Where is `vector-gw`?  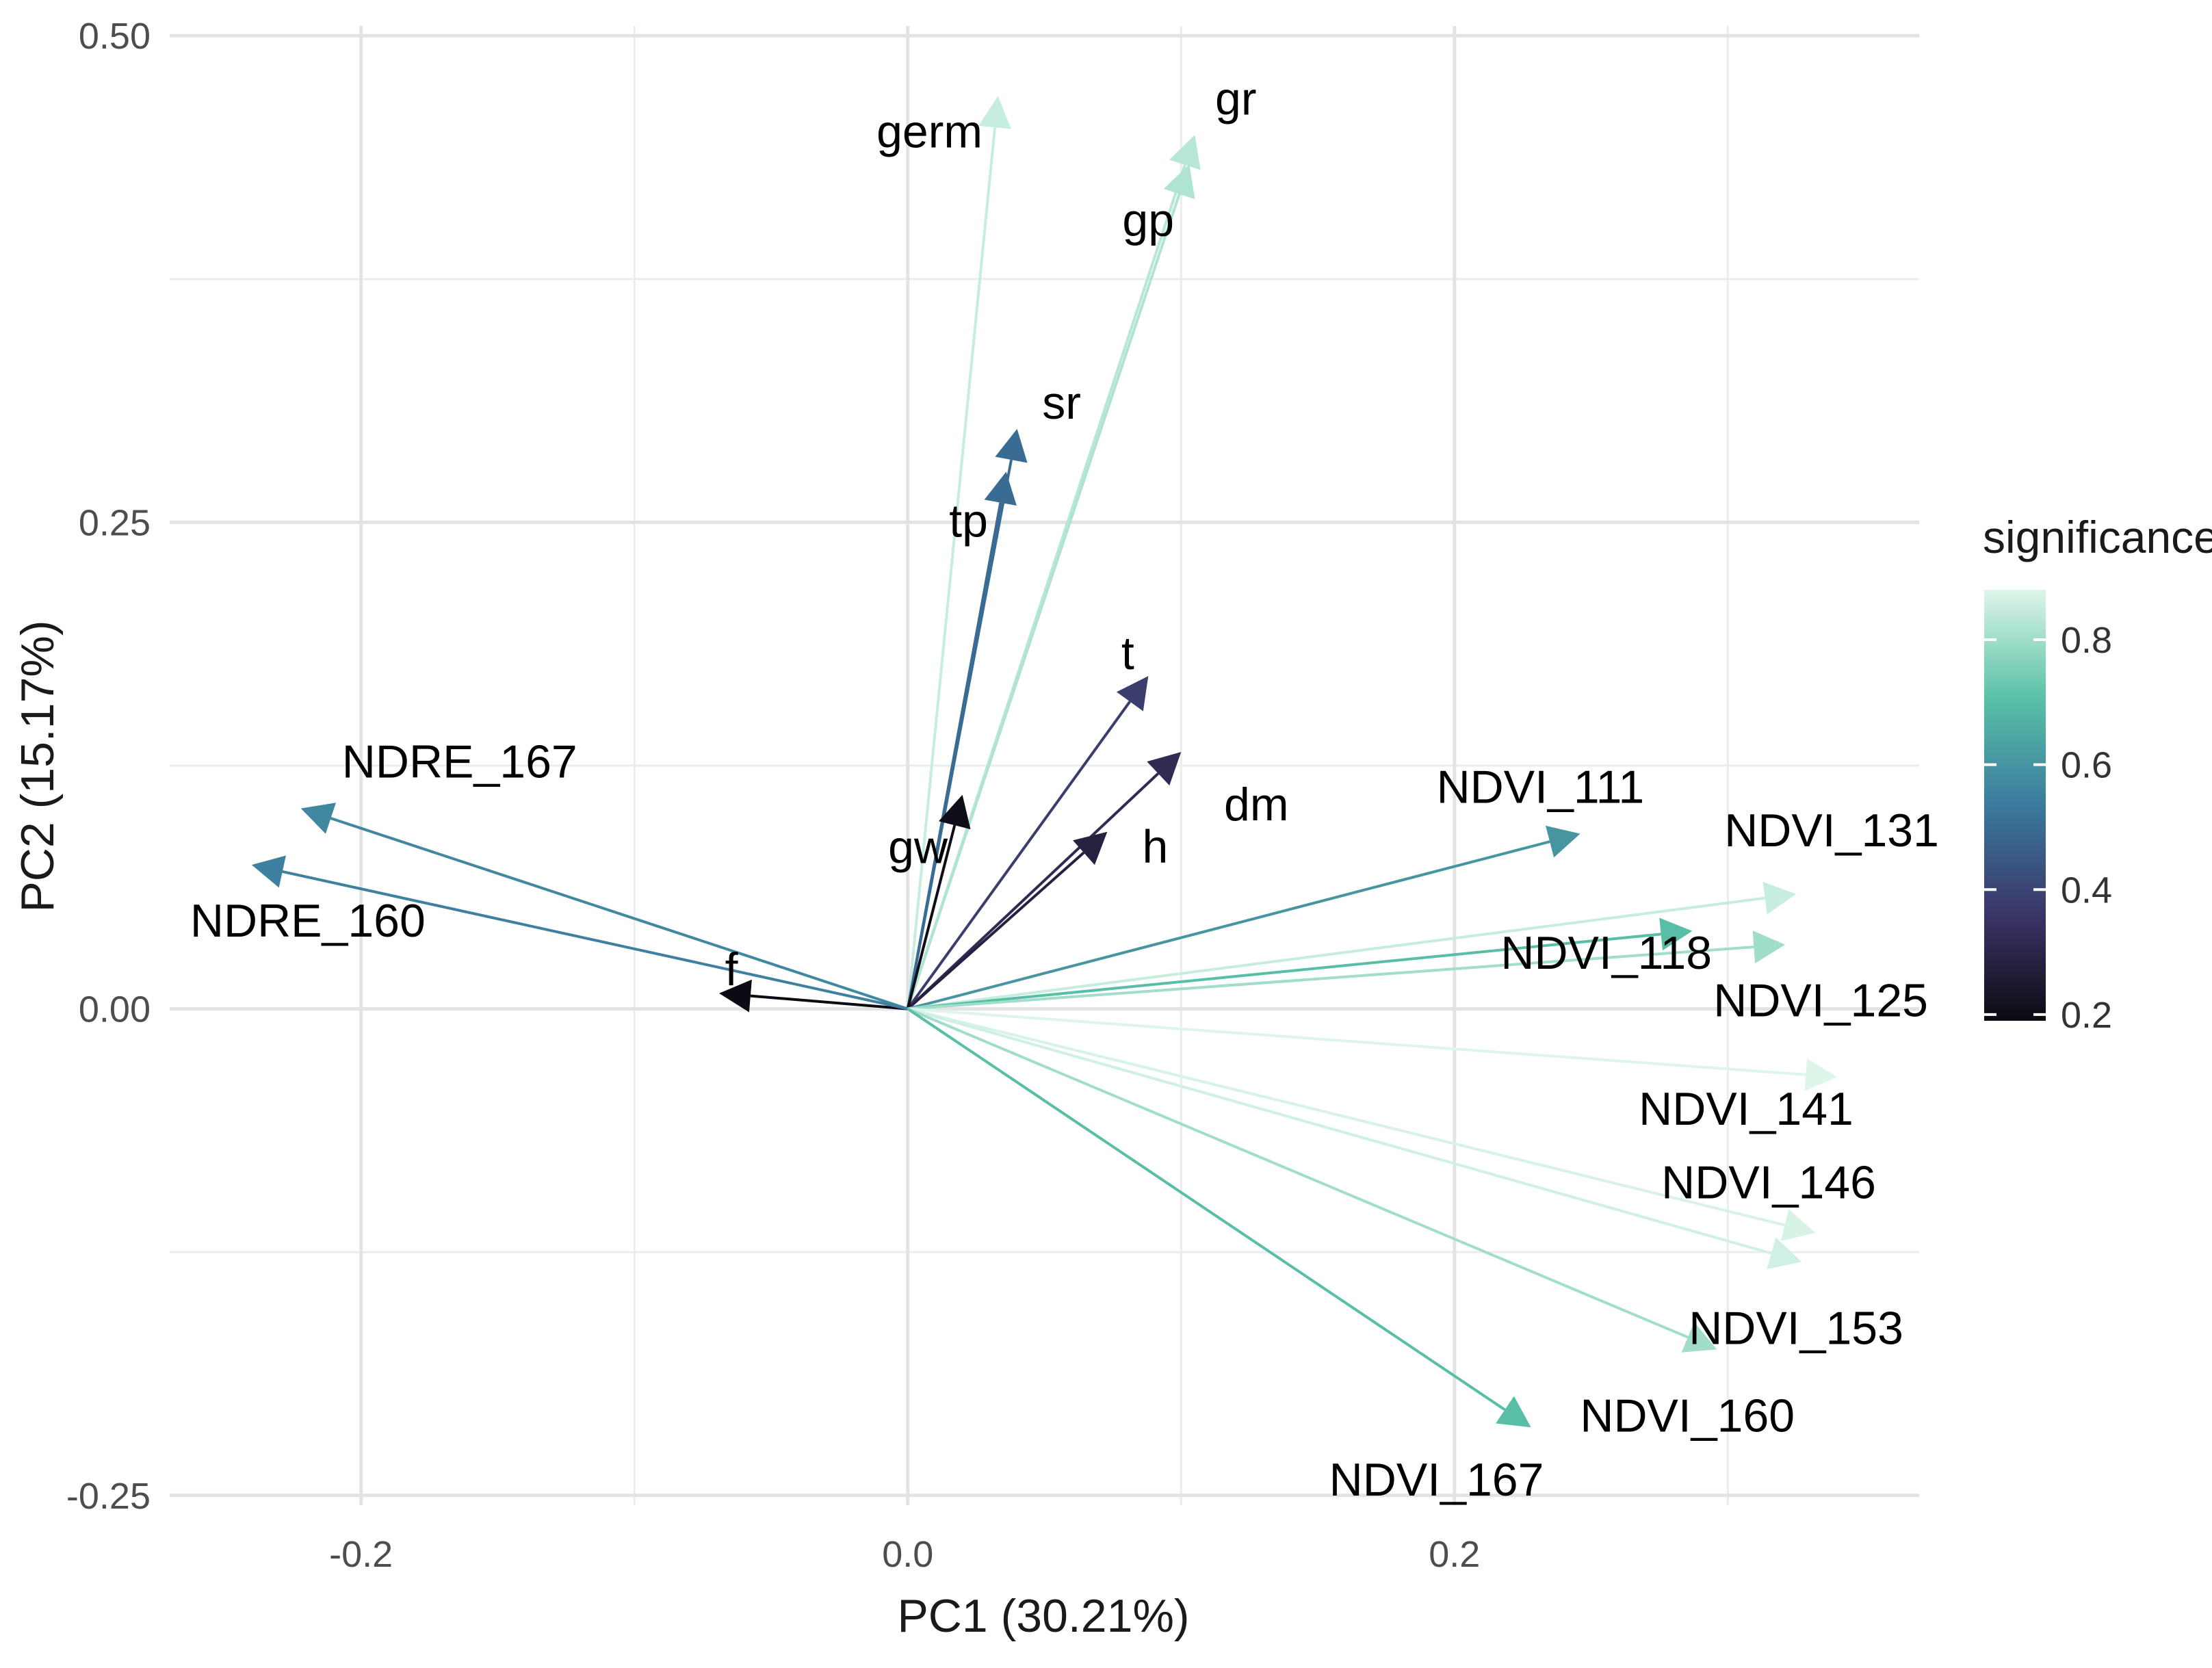
vector-gw is located at coordinates (938, 902).